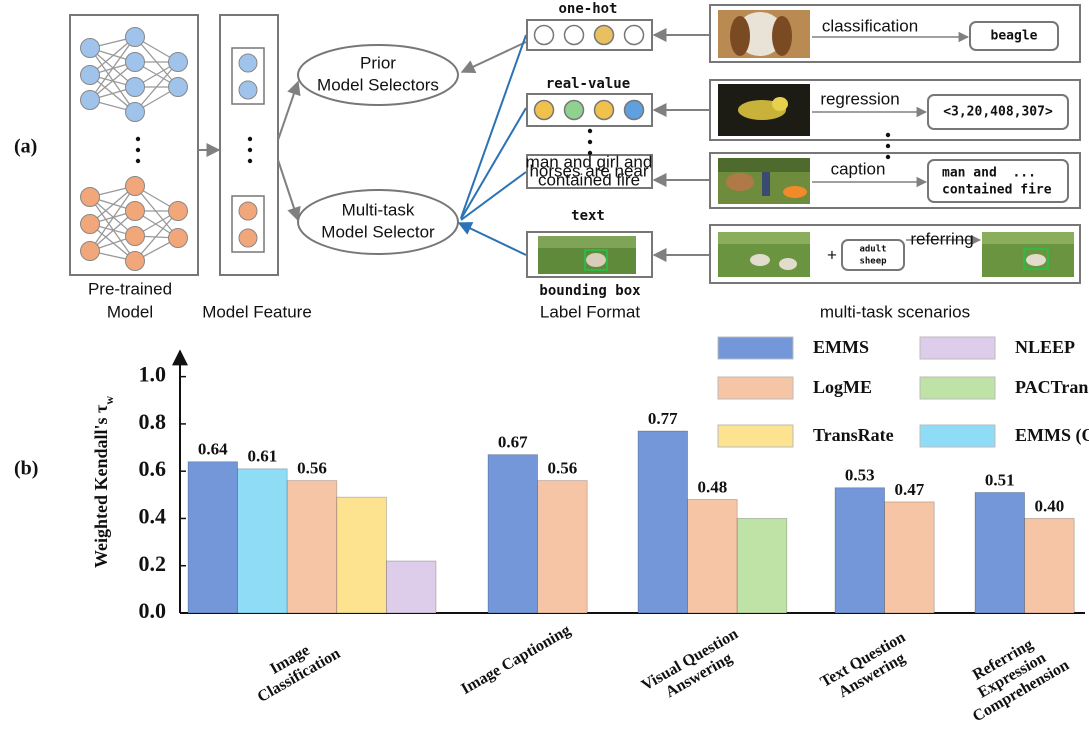 This screenshot has width=1089, height=732. I want to click on label: contained fire, so click(589, 179).